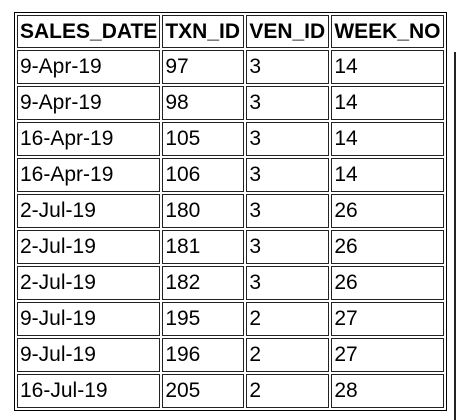 The image size is (458, 420). What do you see at coordinates (89, 31) in the screenshot?
I see `column-header-sales-date: SALES_DATE` at bounding box center [89, 31].